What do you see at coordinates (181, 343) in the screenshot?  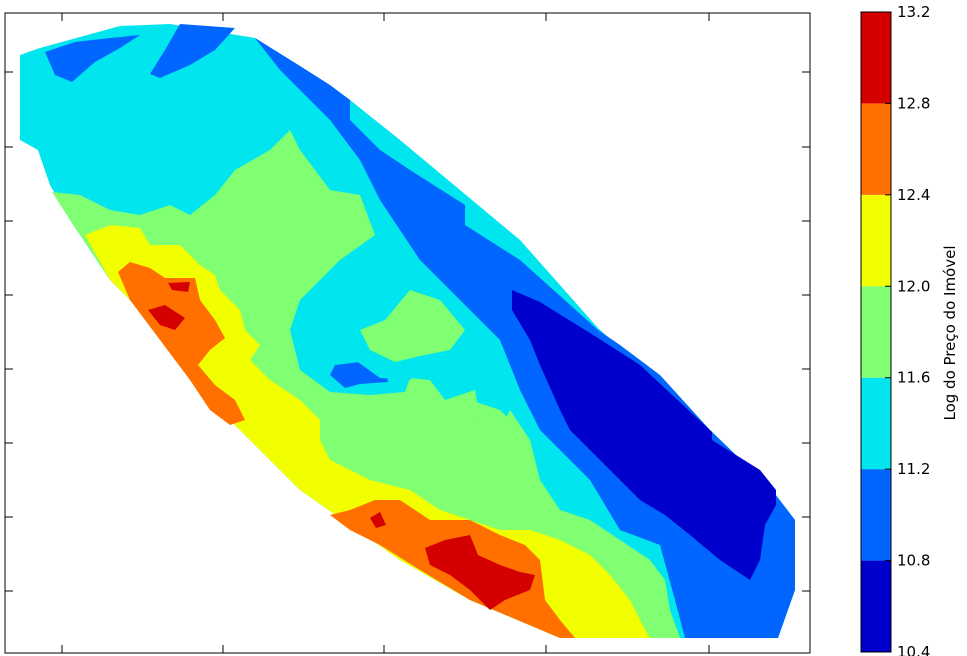 I see `contour-band-12.4-12.8` at bounding box center [181, 343].